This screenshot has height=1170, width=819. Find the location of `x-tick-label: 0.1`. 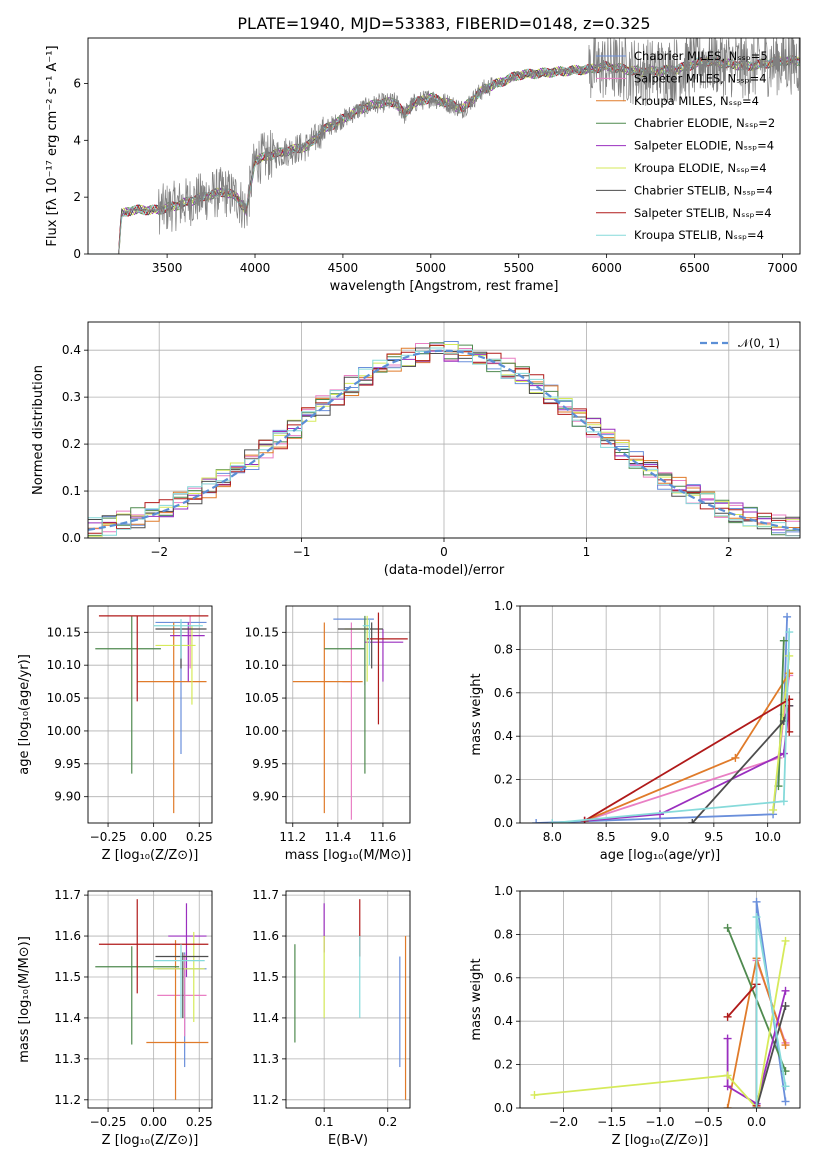

x-tick-label: 0.1 is located at coordinates (324, 1122).